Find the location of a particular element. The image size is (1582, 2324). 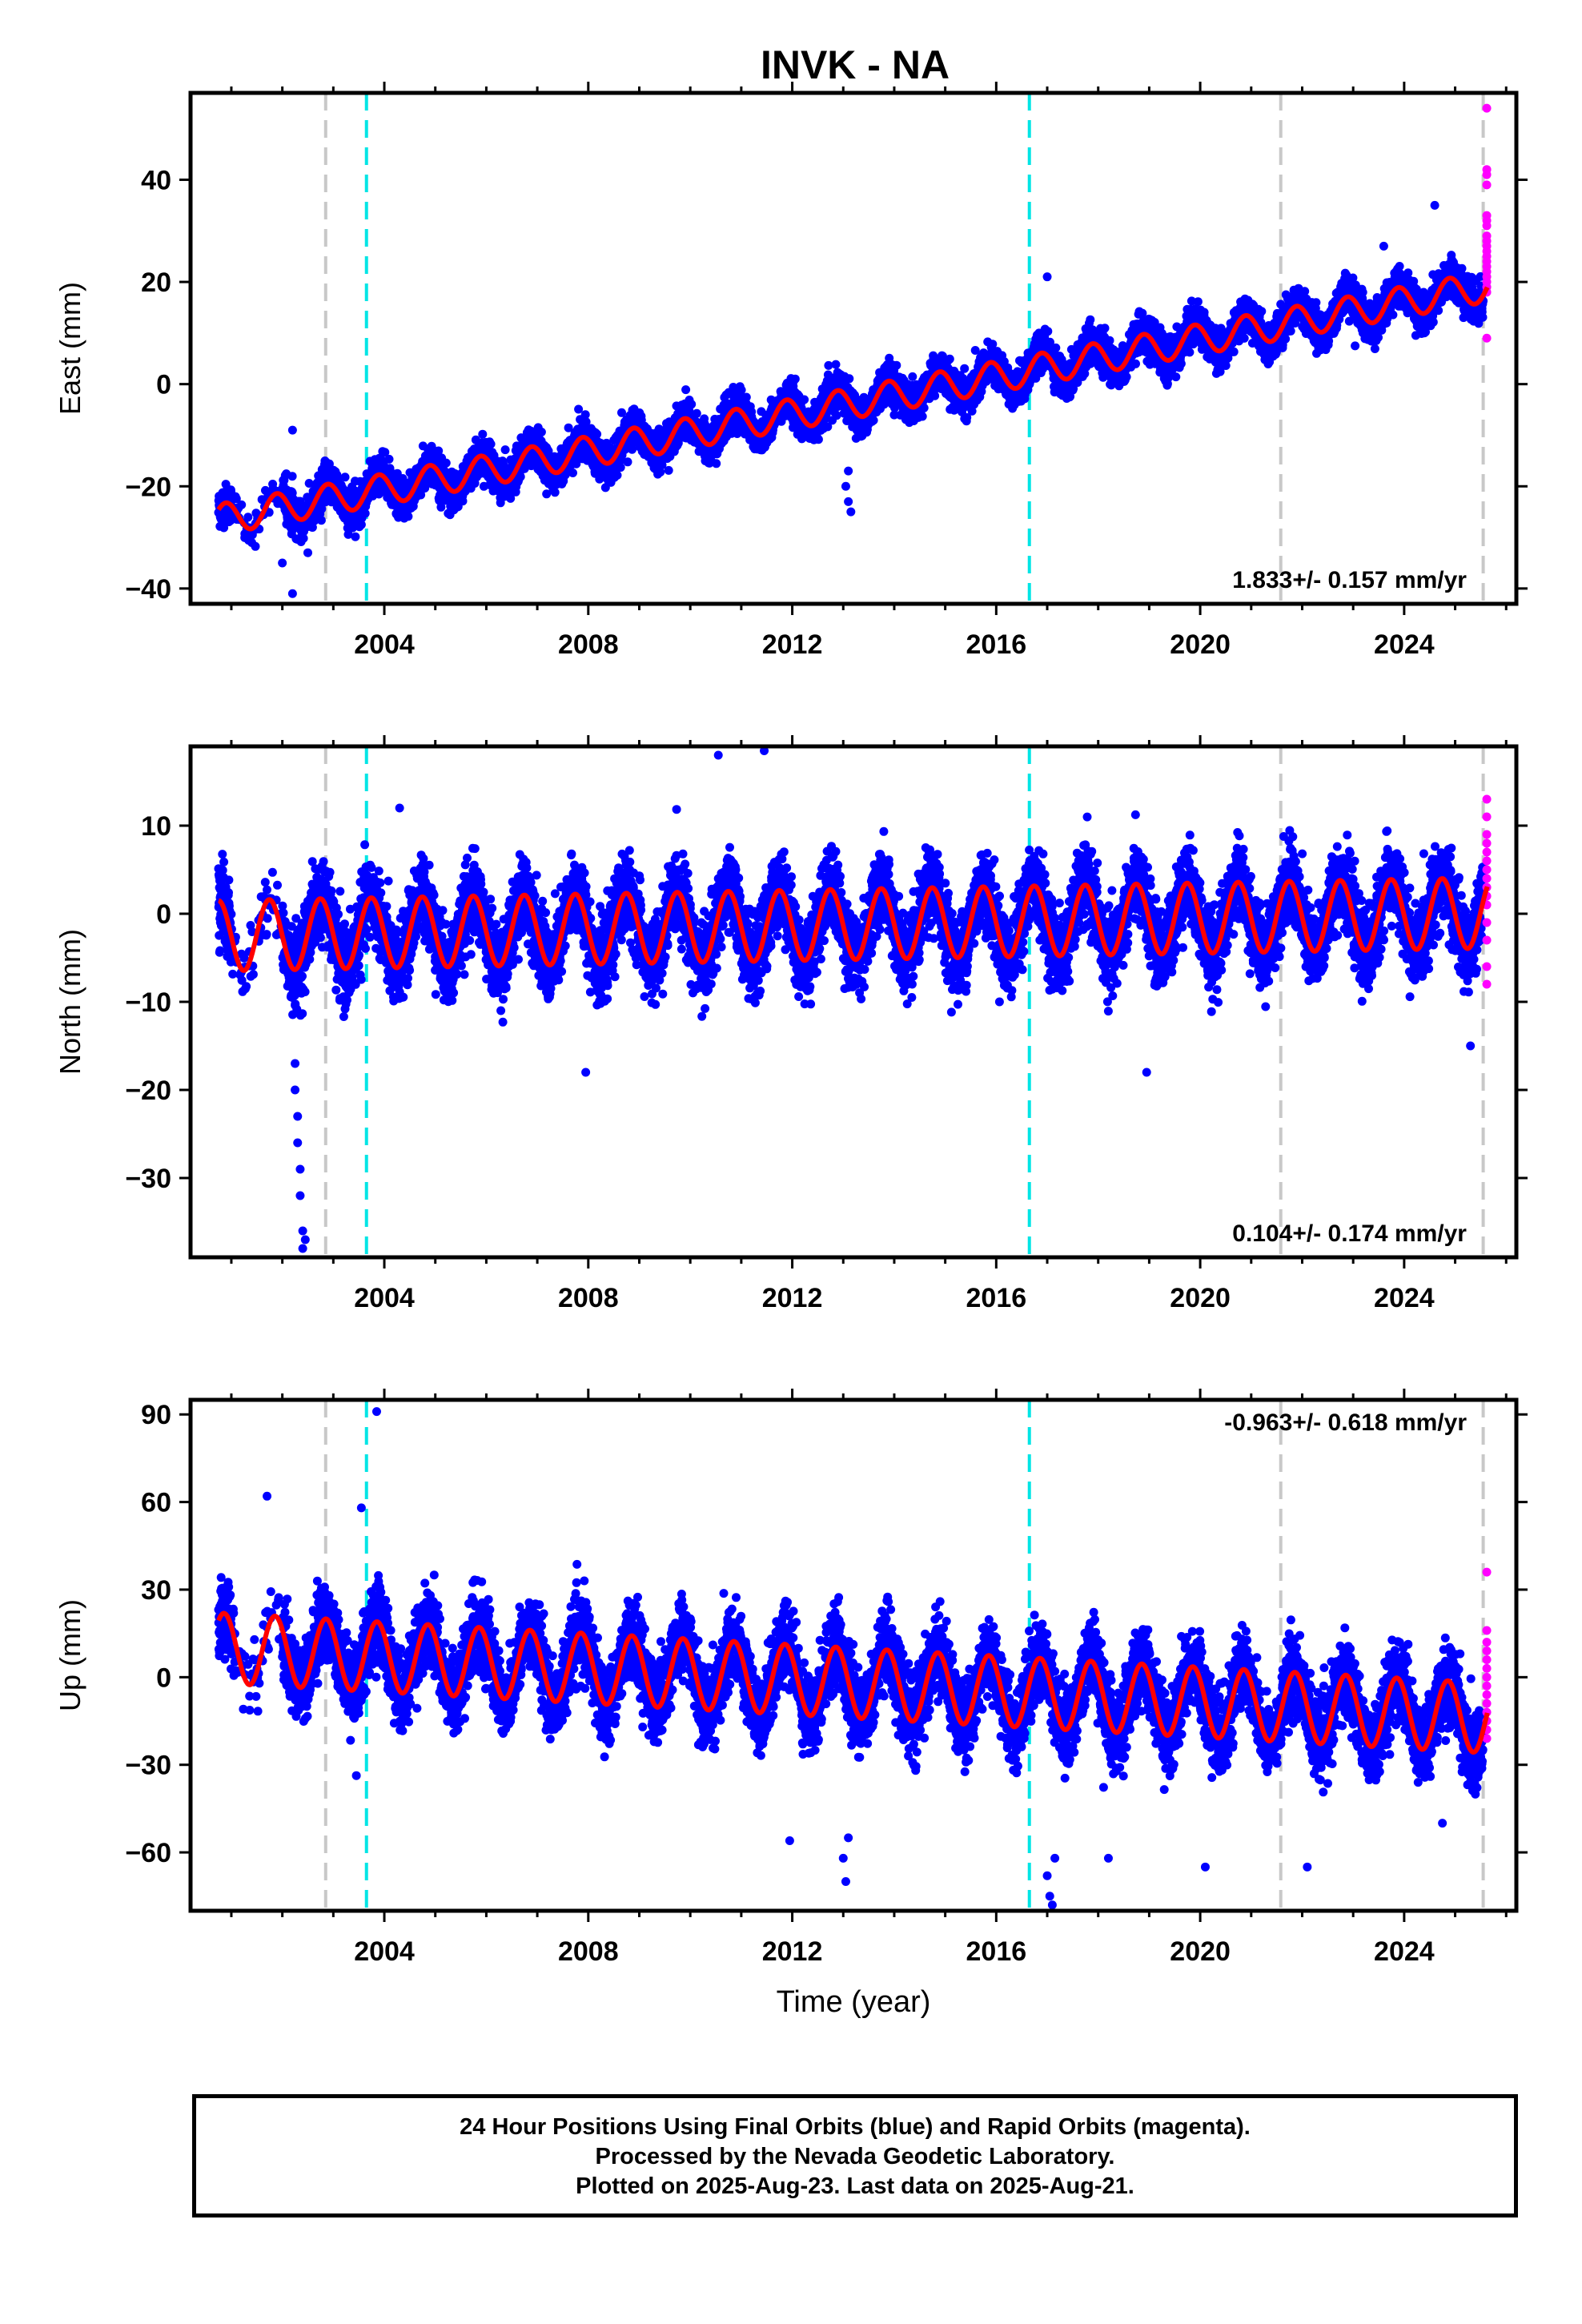

figure-title: INVK - NA is located at coordinates (855, 64).